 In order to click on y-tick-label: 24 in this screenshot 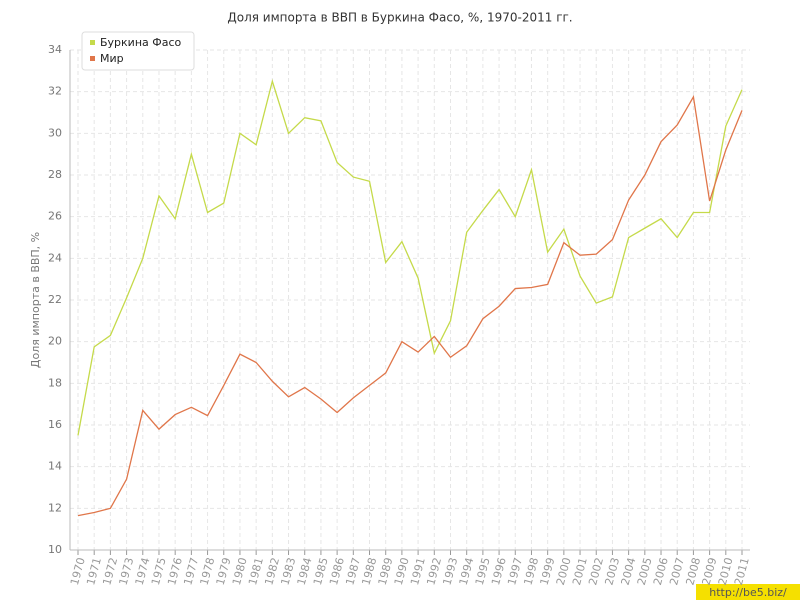, I will do `click(55, 257)`.